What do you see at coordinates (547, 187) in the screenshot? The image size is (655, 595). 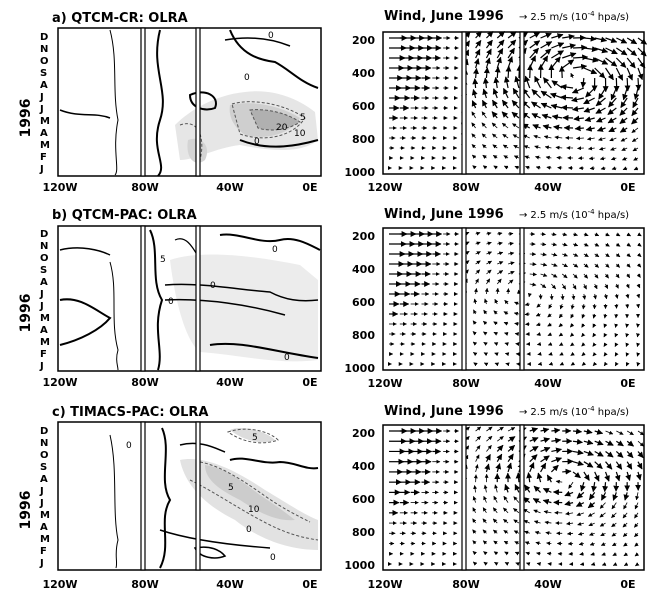 I see `svg-text: 40W` at bounding box center [547, 187].